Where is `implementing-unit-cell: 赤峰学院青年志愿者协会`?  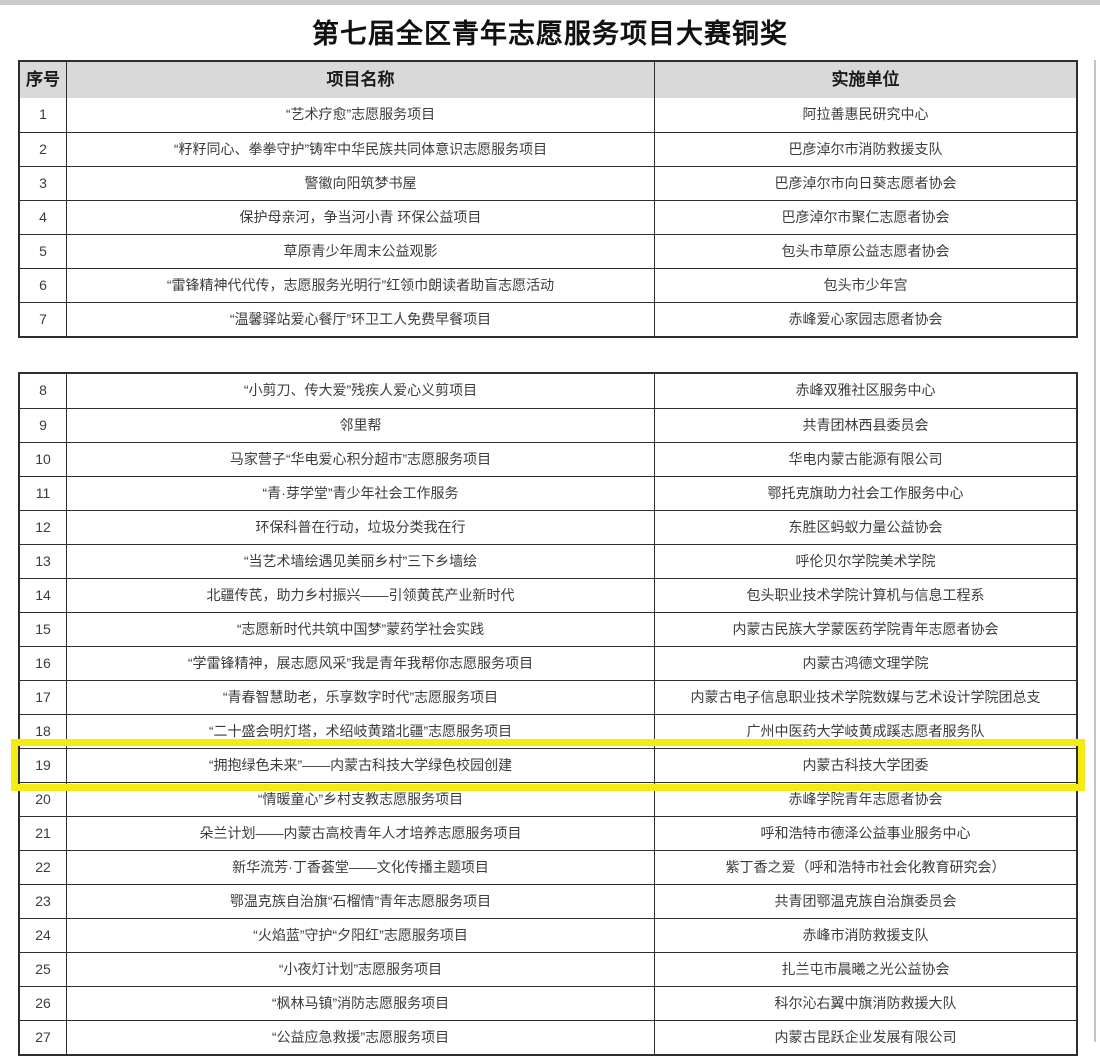 implementing-unit-cell: 赤峰学院青年志愿者协会 is located at coordinates (865, 798).